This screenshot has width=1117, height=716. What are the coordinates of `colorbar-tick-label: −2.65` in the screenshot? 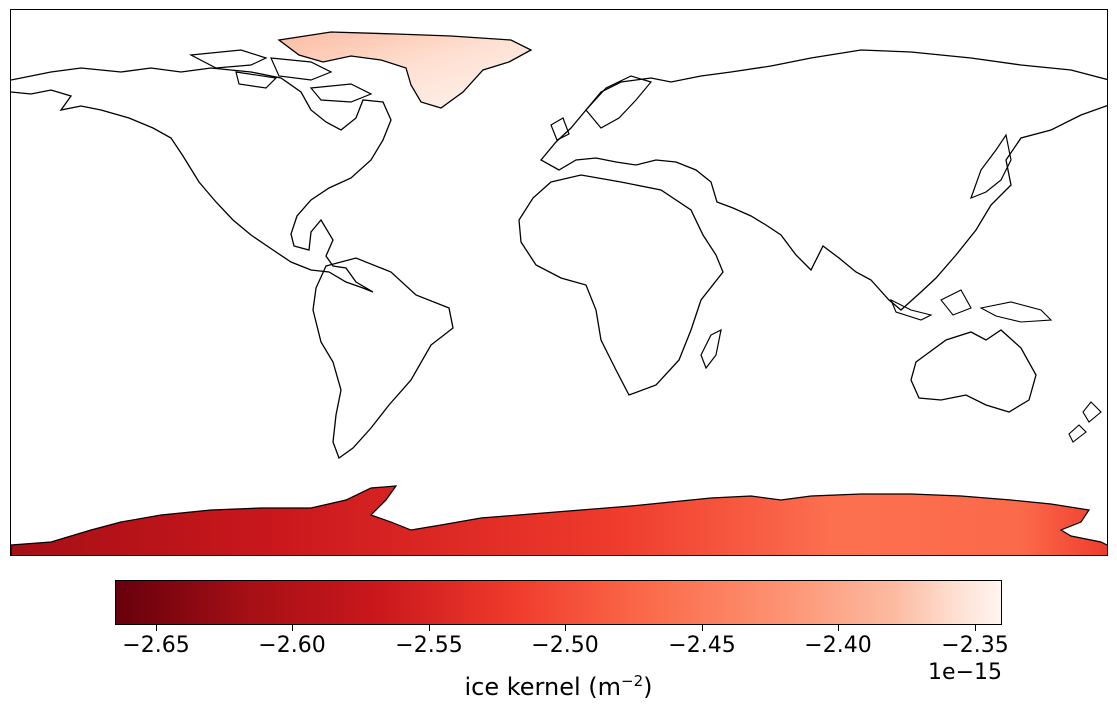 It's located at (156, 645).